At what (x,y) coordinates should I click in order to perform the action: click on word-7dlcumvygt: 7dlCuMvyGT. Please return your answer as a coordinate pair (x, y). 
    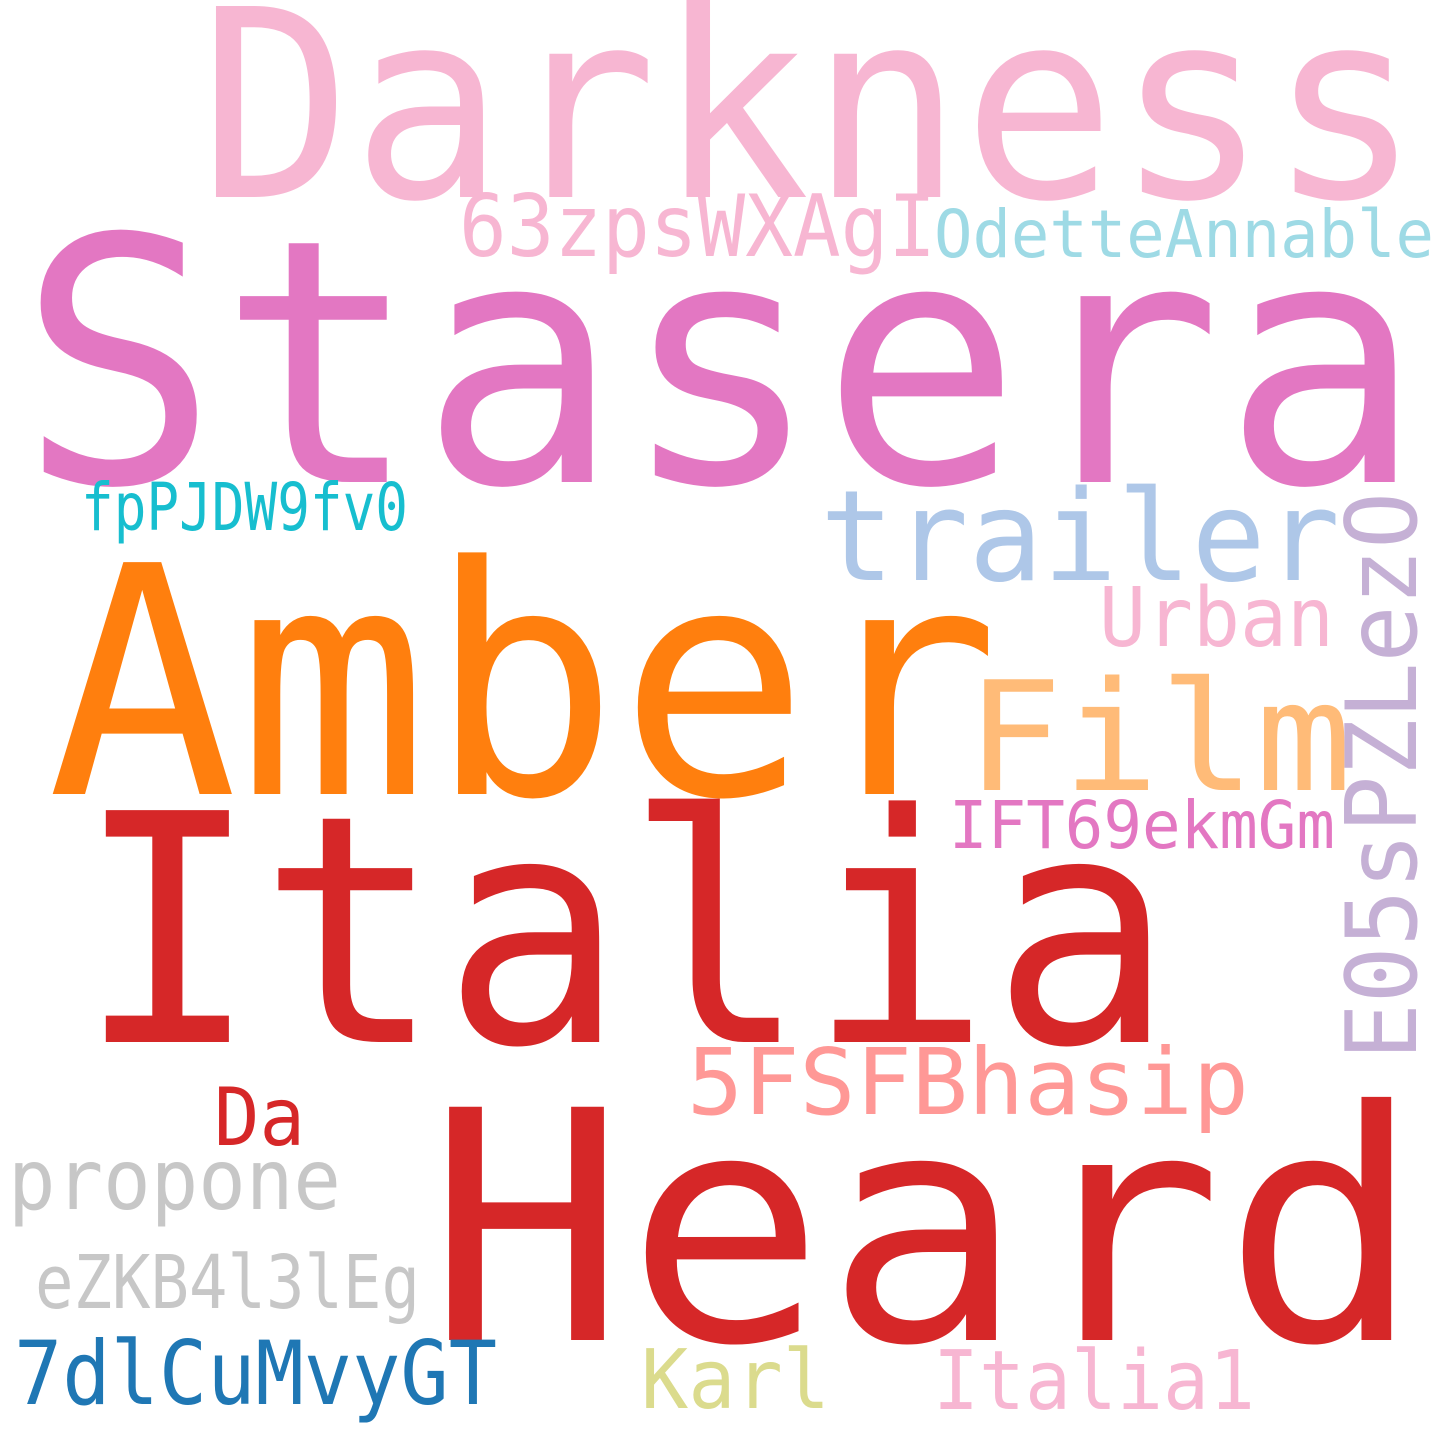
    Looking at the image, I should click on (255, 1373).